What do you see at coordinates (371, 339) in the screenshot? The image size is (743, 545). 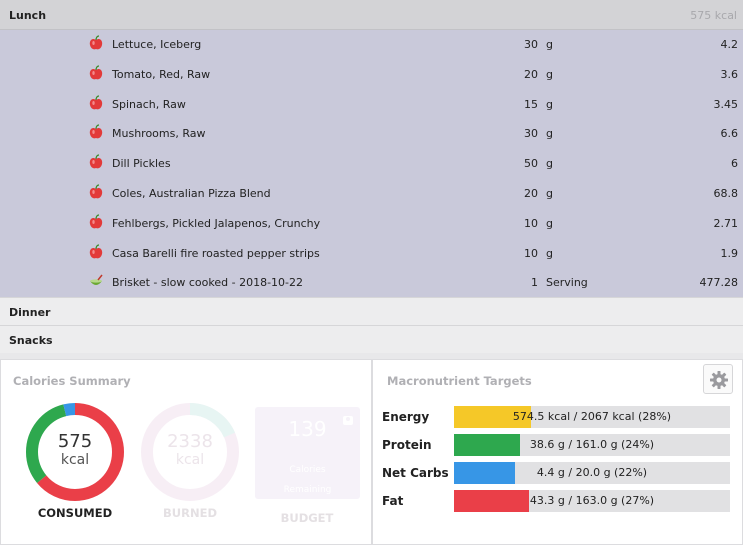 I see `meal-bar-snacks: Snacks` at bounding box center [371, 339].